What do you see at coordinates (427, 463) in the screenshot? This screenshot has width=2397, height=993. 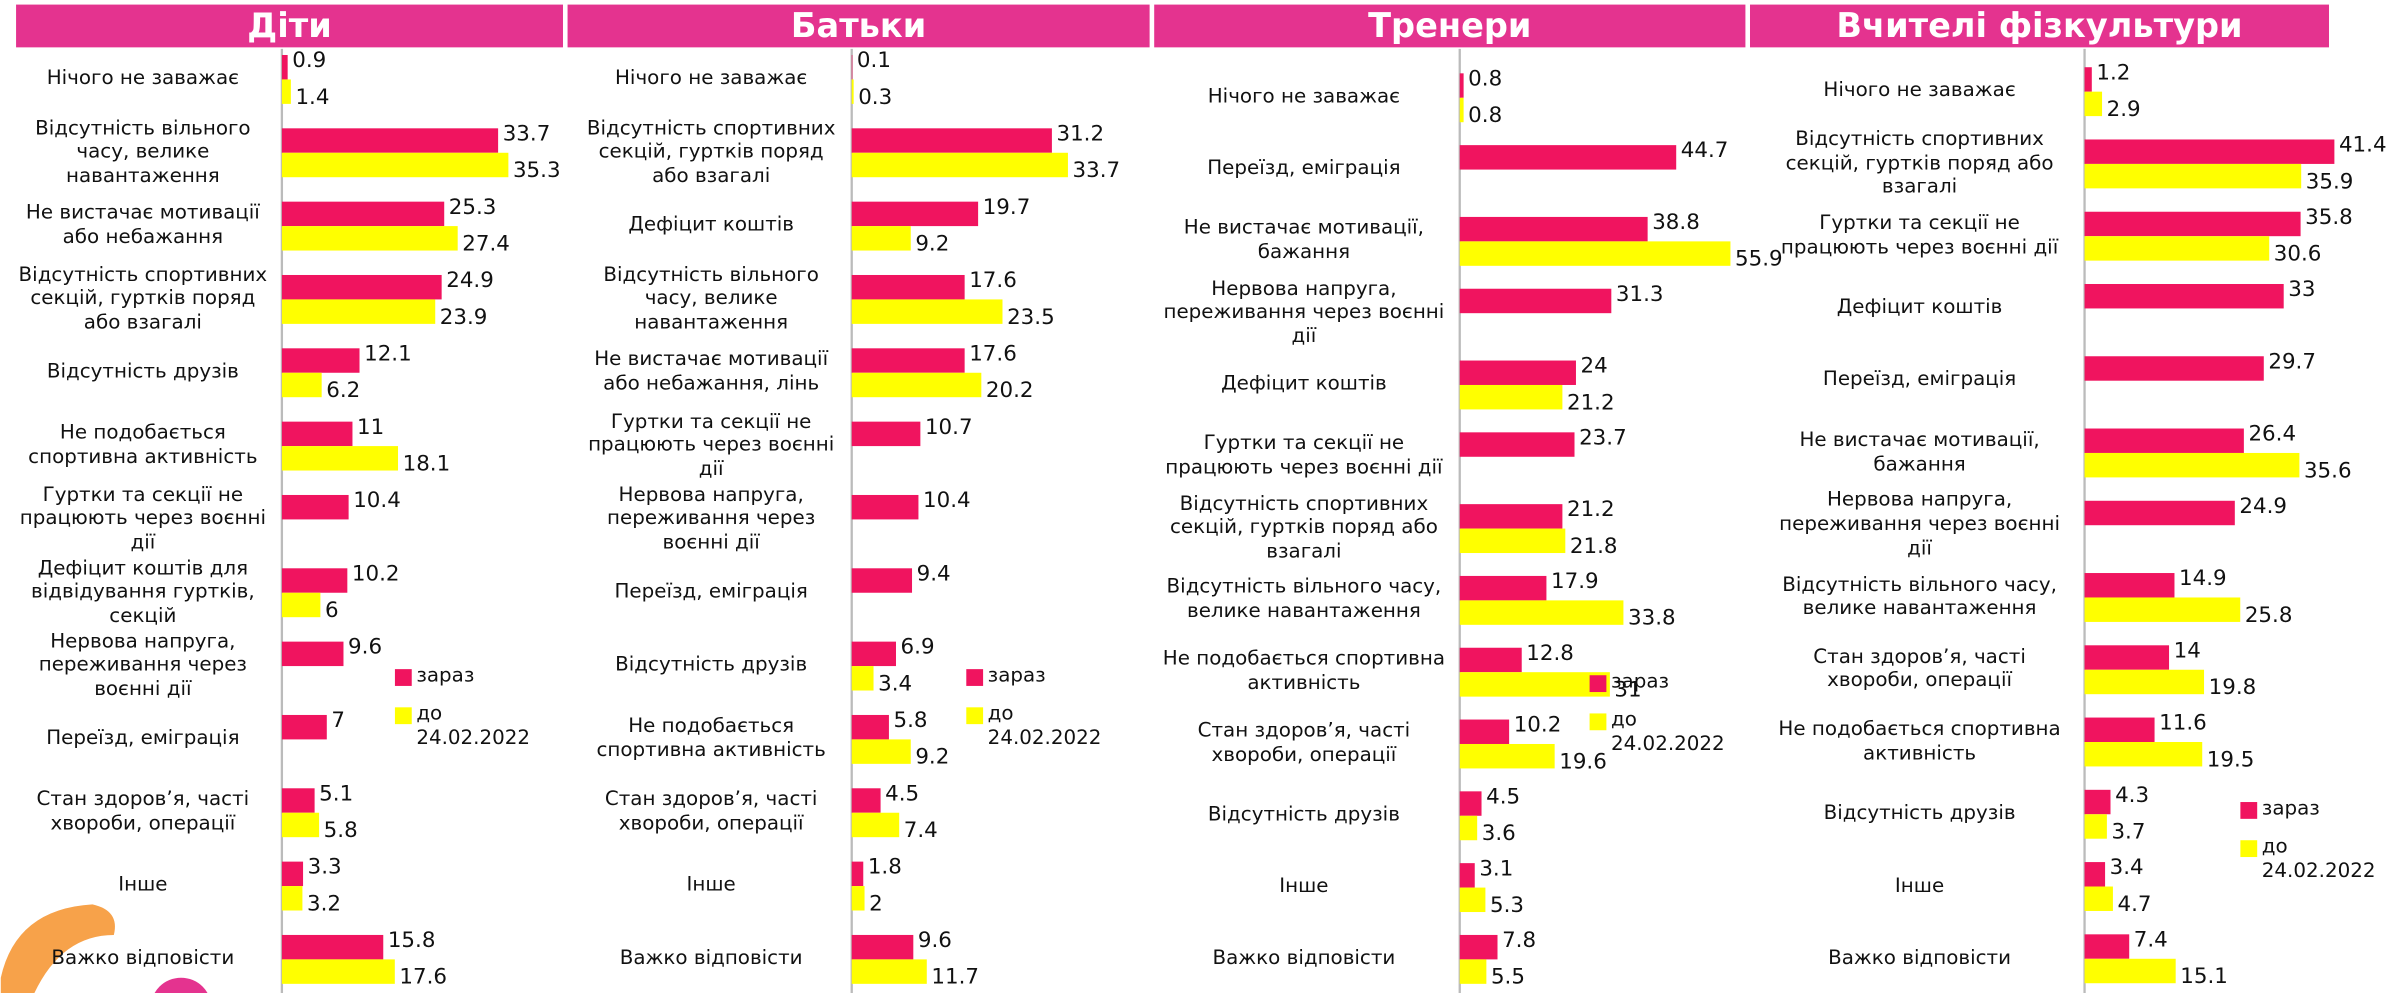 I see `value-label: 18.1` at bounding box center [427, 463].